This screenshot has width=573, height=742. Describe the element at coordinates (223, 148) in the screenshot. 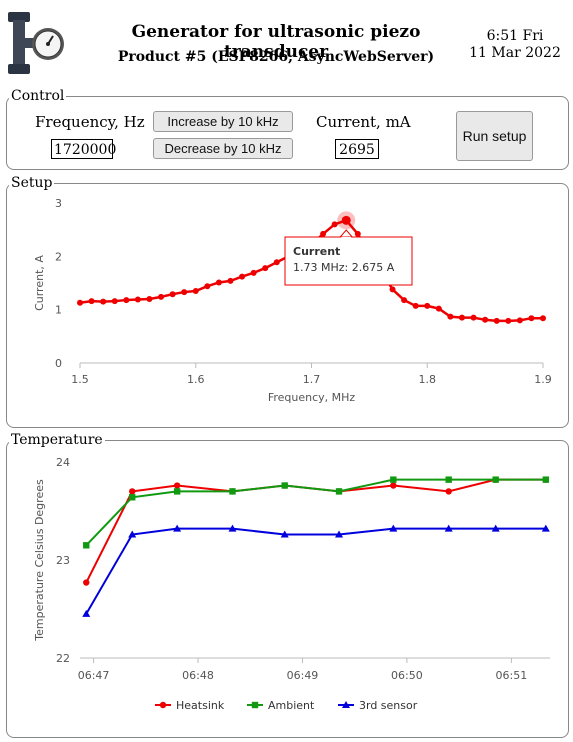

I see `decrease-frequency-button: Decrease by 10 kHz` at that location.